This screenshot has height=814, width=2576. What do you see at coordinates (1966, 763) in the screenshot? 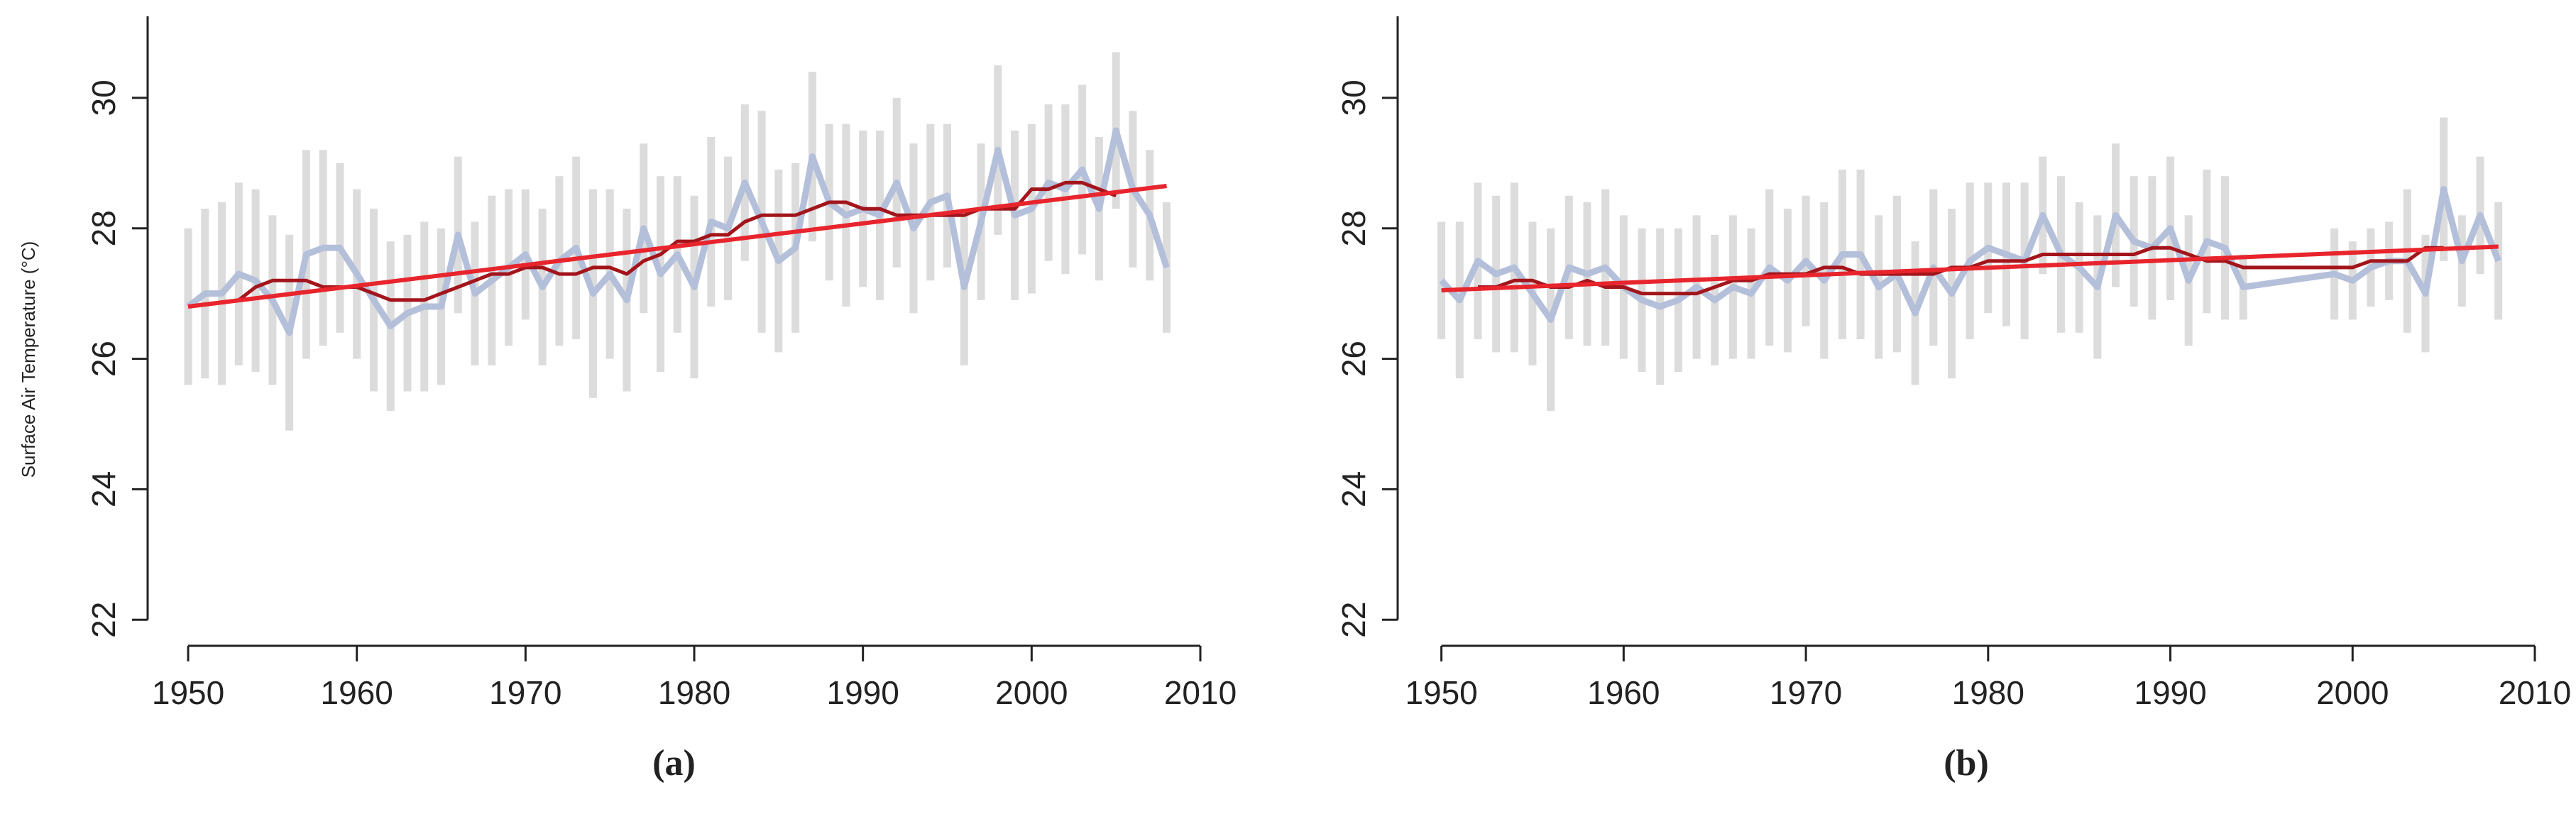
I see `panel-caption: (b)` at bounding box center [1966, 763].